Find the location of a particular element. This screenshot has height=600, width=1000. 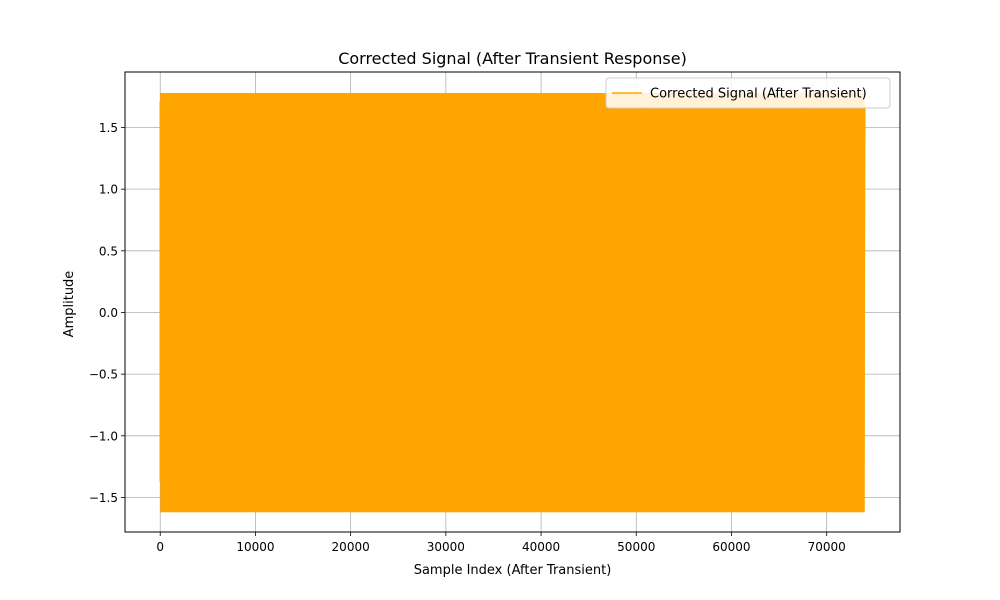

y-tick-label: −1.5 is located at coordinates (103, 498).